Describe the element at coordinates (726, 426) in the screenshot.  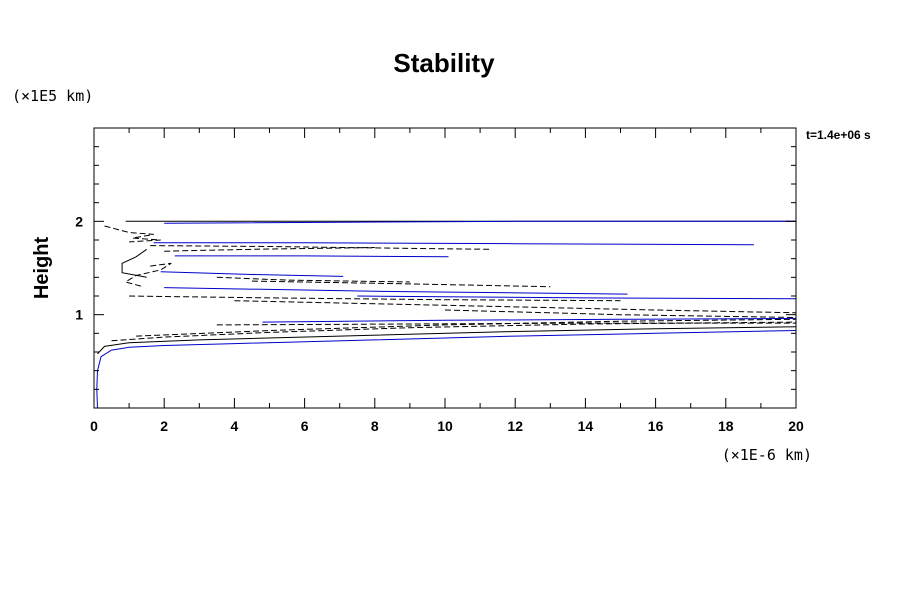
I see `x-tick-label: 18` at that location.